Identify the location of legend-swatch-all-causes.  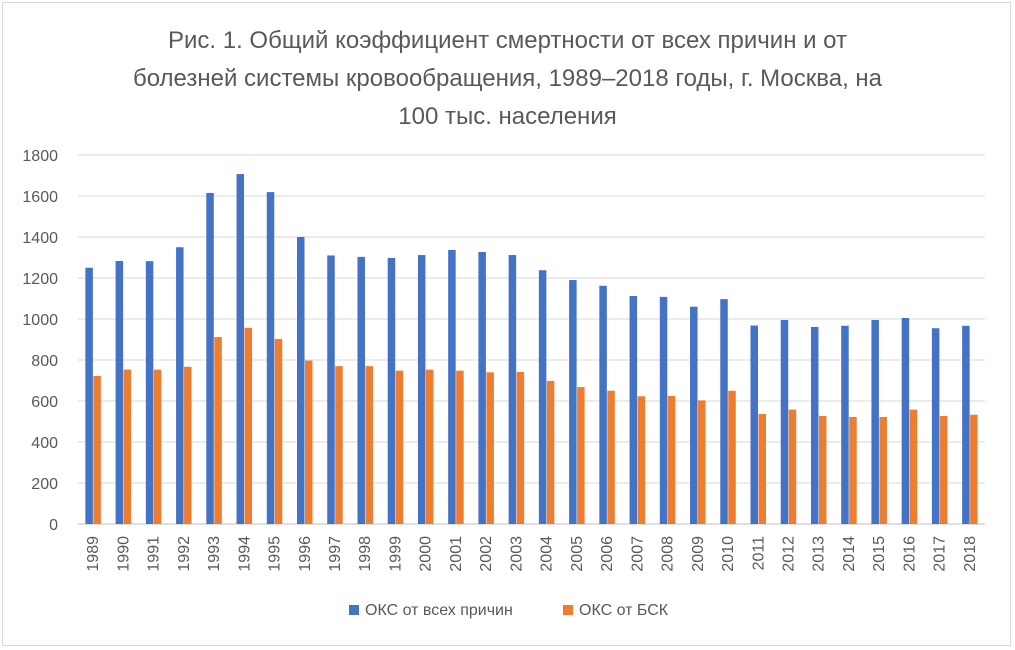
(354, 610).